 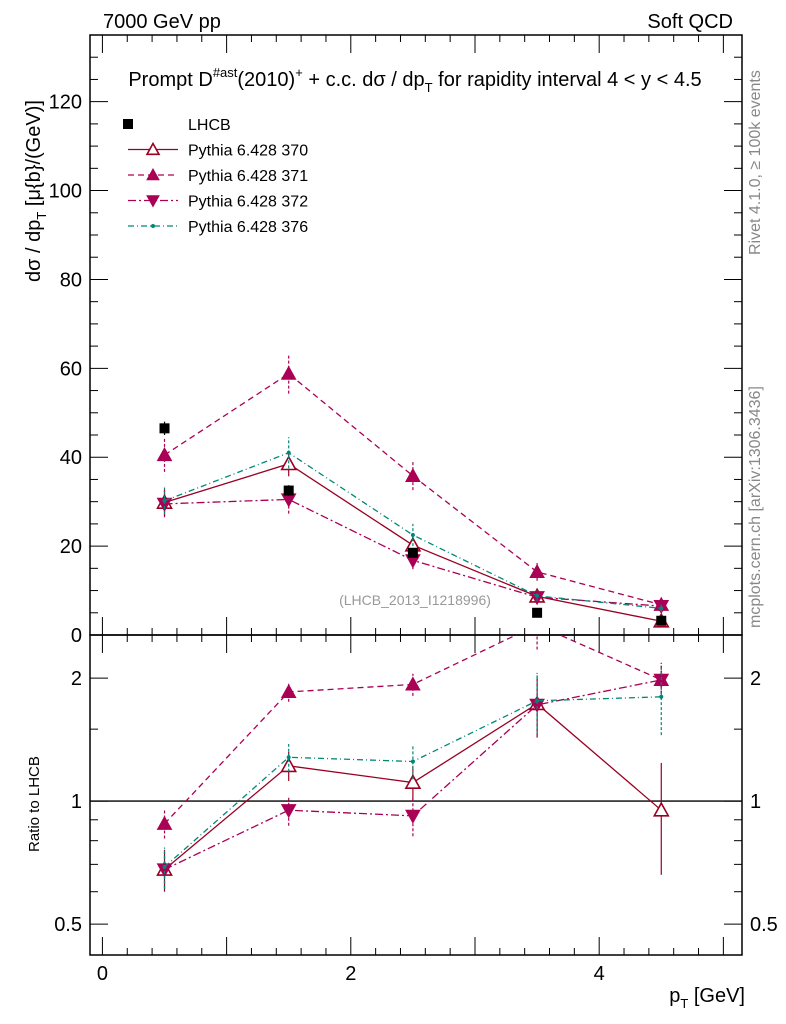 I want to click on ratio-tick-label-right: 0.5, so click(x=764, y=925).